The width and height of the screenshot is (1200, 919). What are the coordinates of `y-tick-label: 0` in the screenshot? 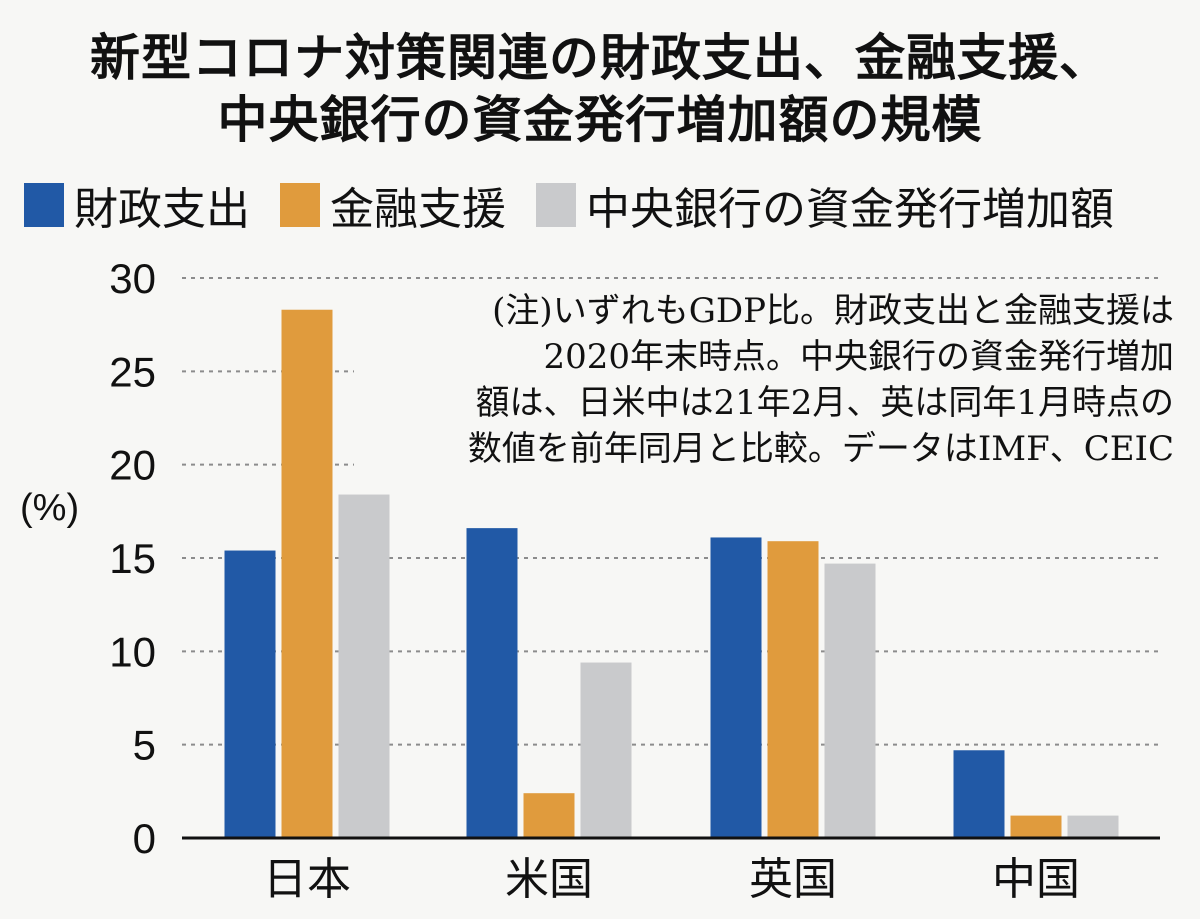 It's located at (144, 838).